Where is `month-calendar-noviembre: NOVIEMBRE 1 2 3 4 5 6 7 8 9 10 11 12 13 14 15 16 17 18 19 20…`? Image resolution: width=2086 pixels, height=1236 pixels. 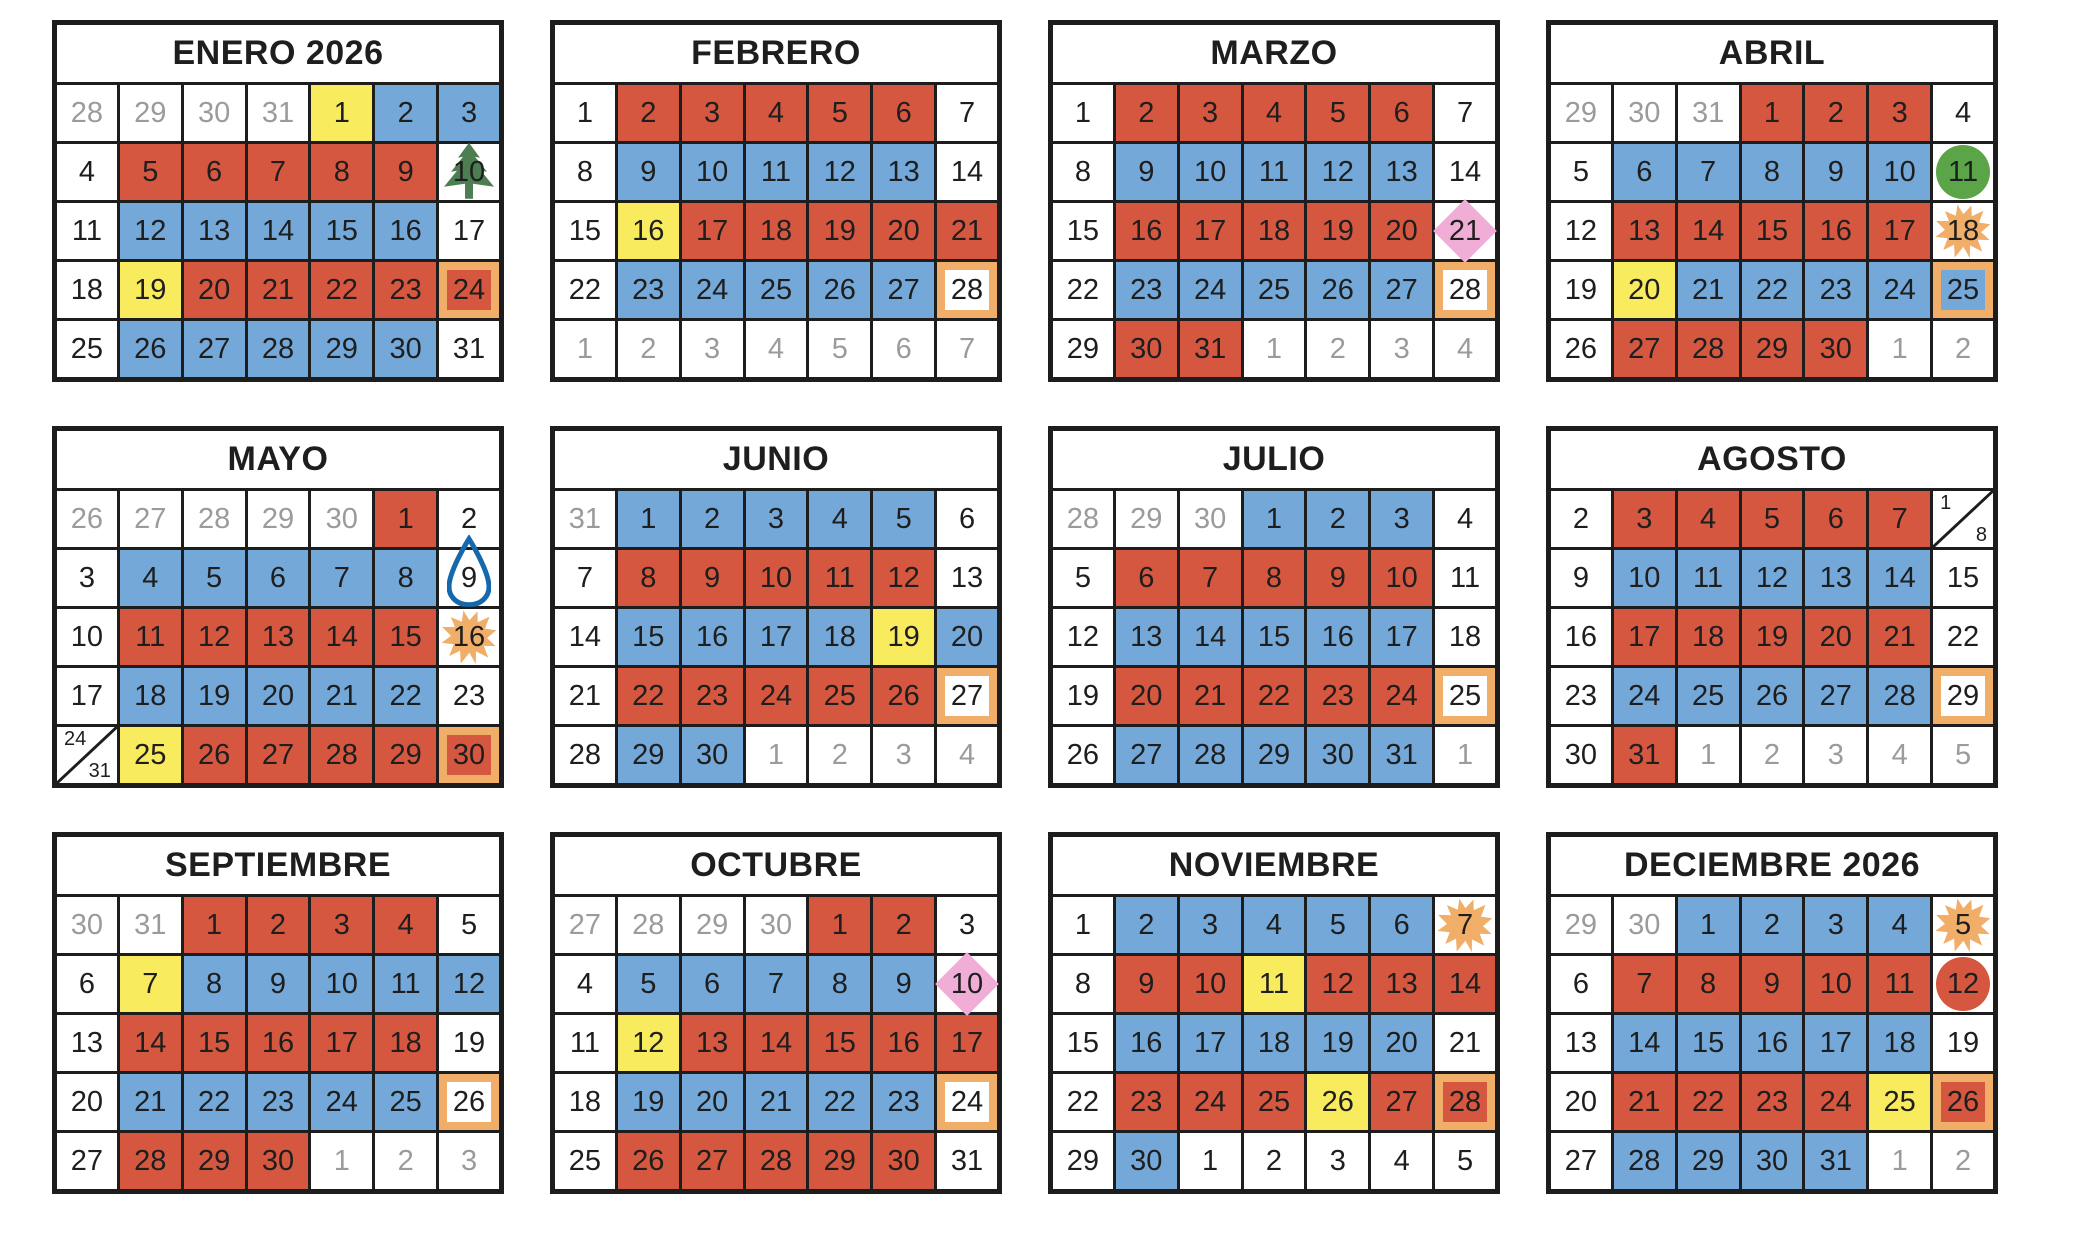 month-calendar-noviembre: NOVIEMBRE 1 2 3 4 5 6 7 8 9 10 11 12 13 14 15 16 17 18 19 20… is located at coordinates (1274, 1013).